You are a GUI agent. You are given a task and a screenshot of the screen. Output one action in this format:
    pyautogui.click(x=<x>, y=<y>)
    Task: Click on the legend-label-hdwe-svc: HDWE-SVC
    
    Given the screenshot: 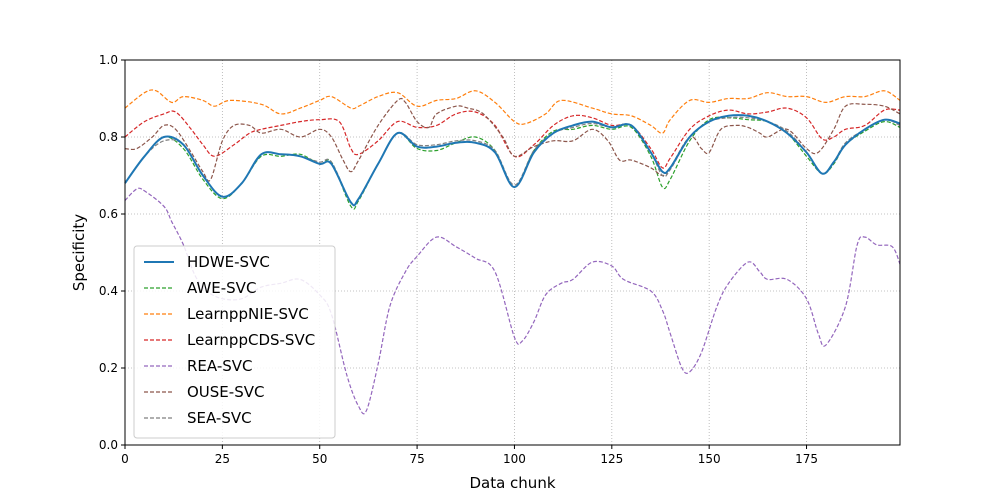 What is the action you would take?
    pyautogui.click(x=228, y=262)
    